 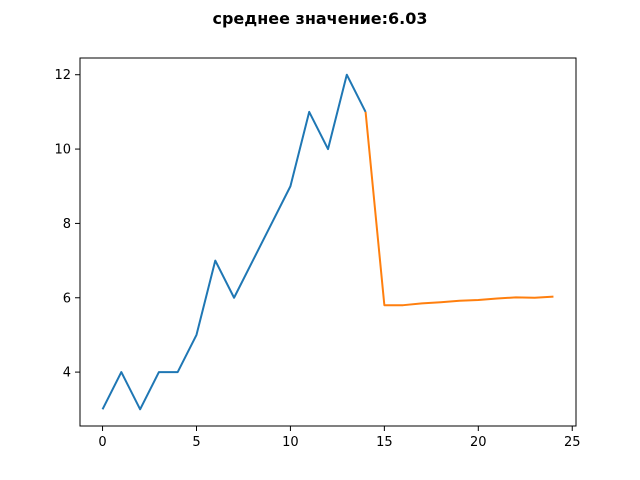 I want to click on x-tick-label: 20, so click(x=478, y=442).